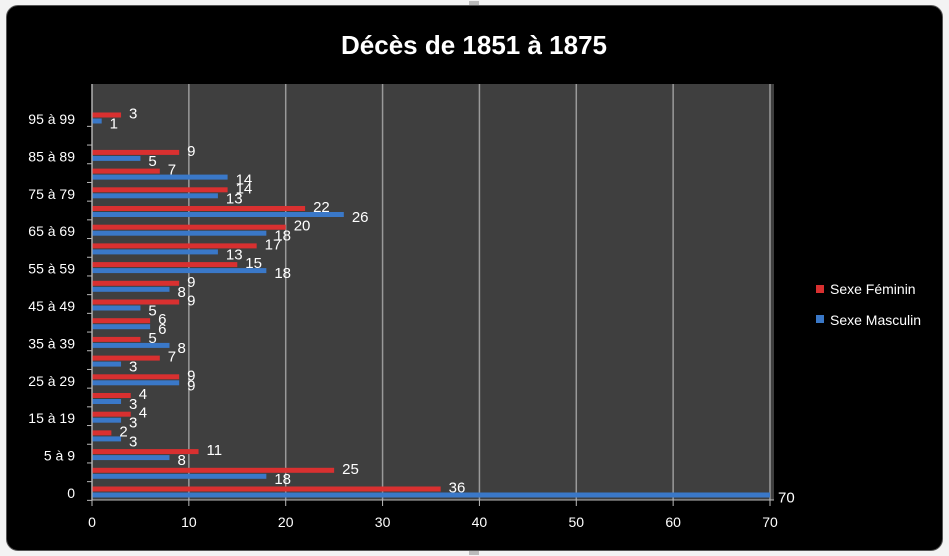 The image size is (949, 556). Describe the element at coordinates (215, 450) in the screenshot. I see `data-label: 11` at that location.